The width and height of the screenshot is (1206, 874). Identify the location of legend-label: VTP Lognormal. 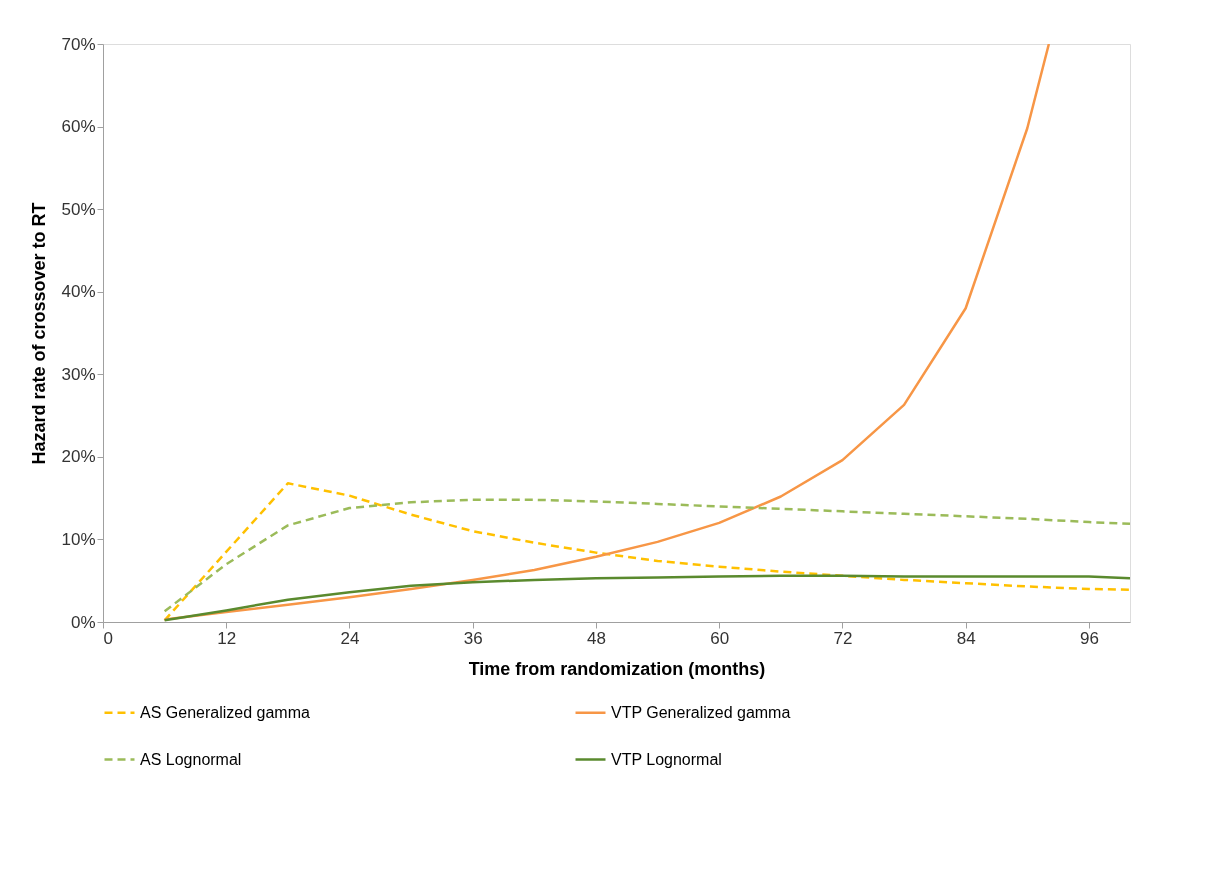
(666, 759).